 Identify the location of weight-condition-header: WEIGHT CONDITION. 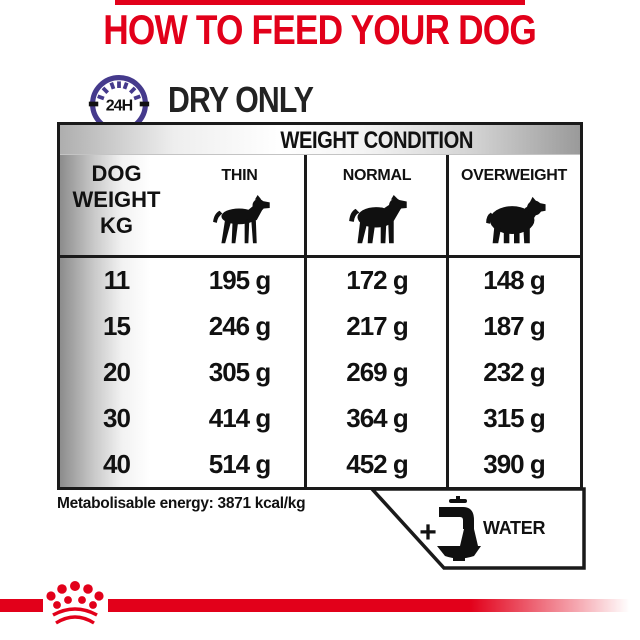
(376, 140).